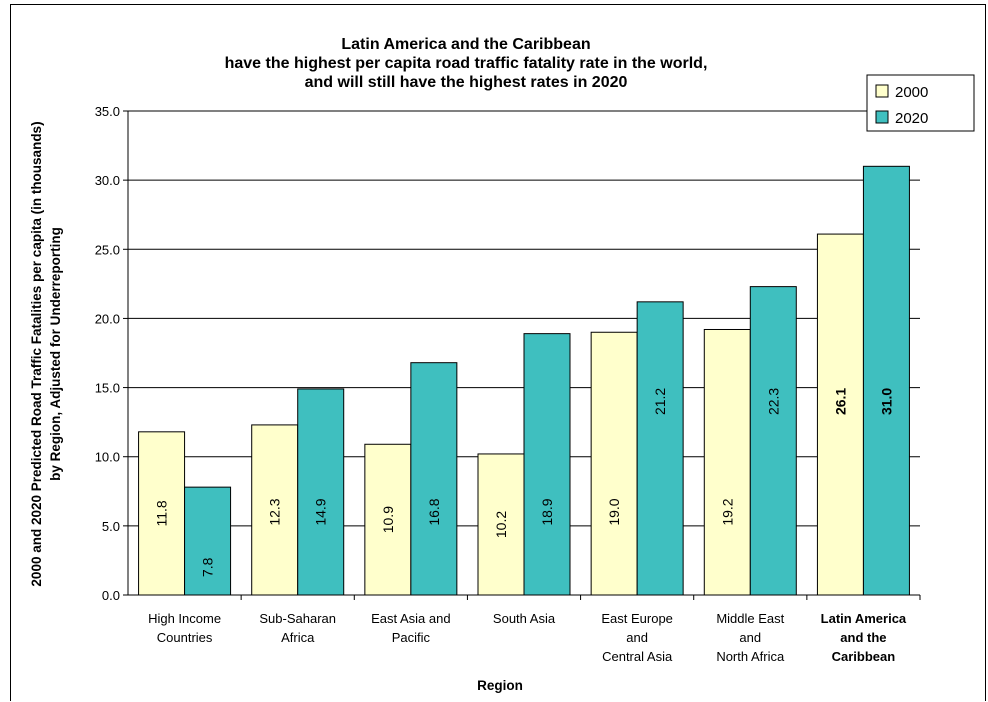 The image size is (988, 702). I want to click on data-label-2020: 14.9, so click(321, 511).